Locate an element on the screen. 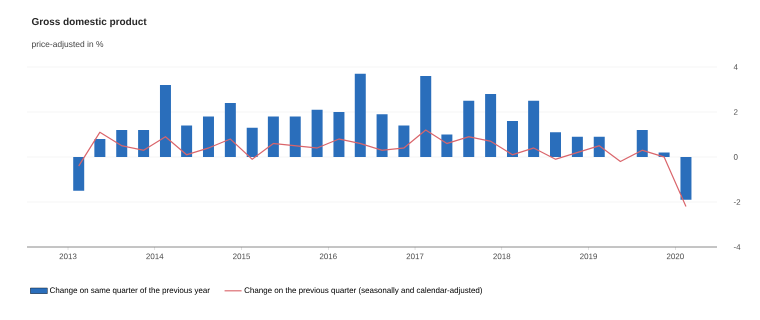  chart-subtitle: price-adjusted in % is located at coordinates (68, 44).